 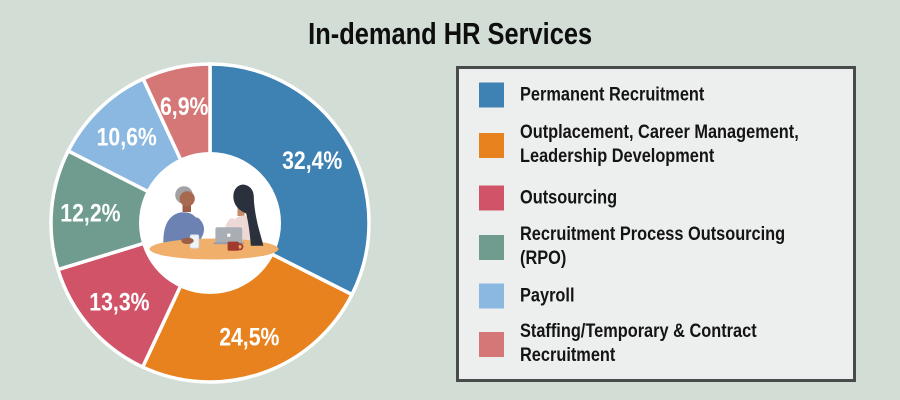 What do you see at coordinates (127, 137) in the screenshot?
I see `pie-slice-label: 10,6%` at bounding box center [127, 137].